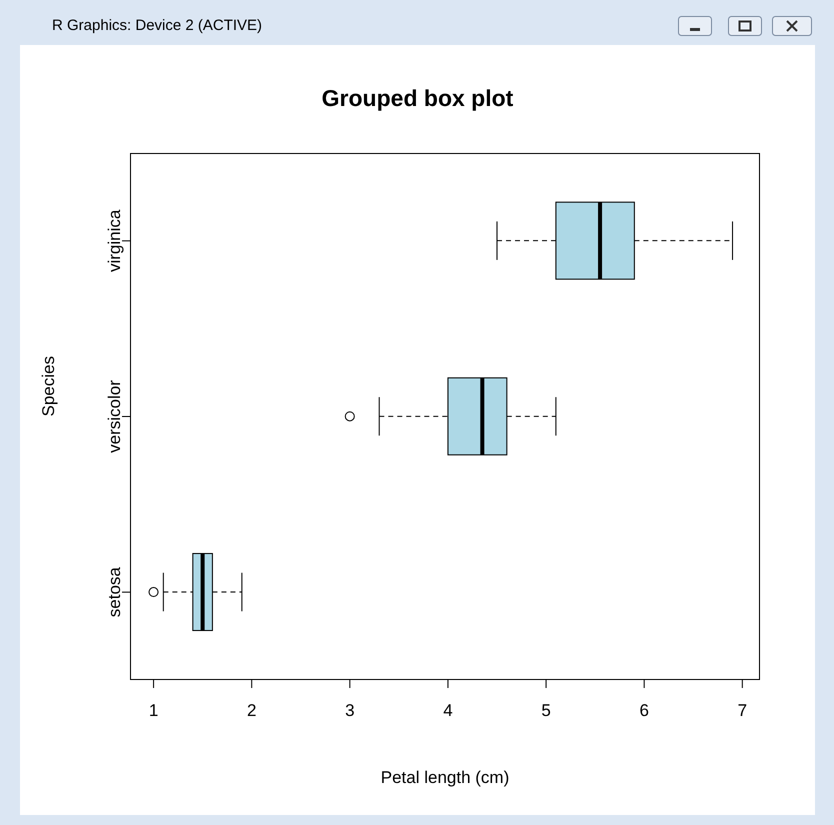 This screenshot has height=825, width=834. What do you see at coordinates (448, 710) in the screenshot?
I see `x-tick-label: 4` at bounding box center [448, 710].